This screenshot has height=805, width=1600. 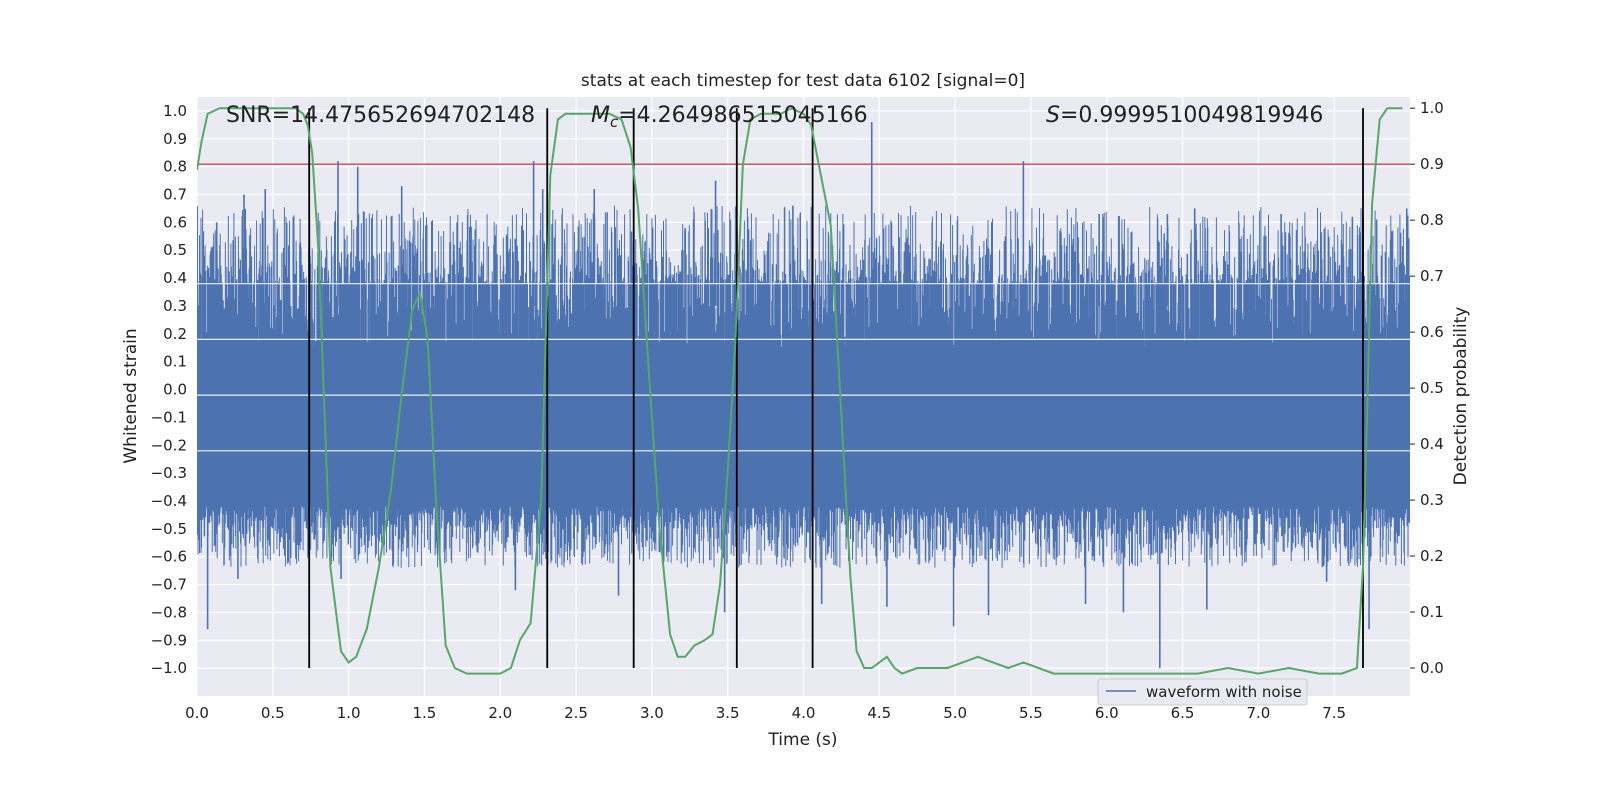 What do you see at coordinates (175, 390) in the screenshot?
I see `y-tick-label: 0.0` at bounding box center [175, 390].